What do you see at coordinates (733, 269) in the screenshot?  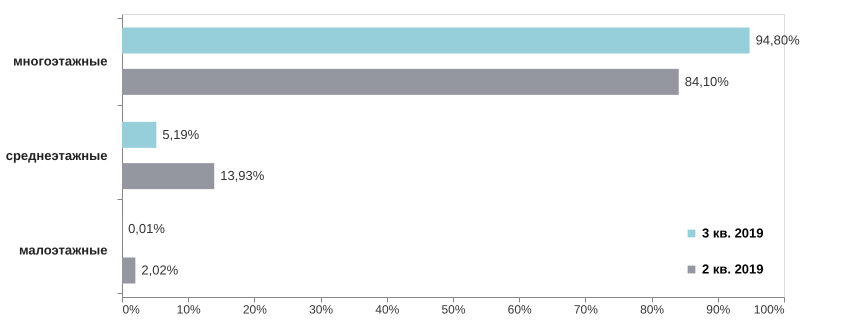 I see `legend-label: 2 кв. 2019` at bounding box center [733, 269].